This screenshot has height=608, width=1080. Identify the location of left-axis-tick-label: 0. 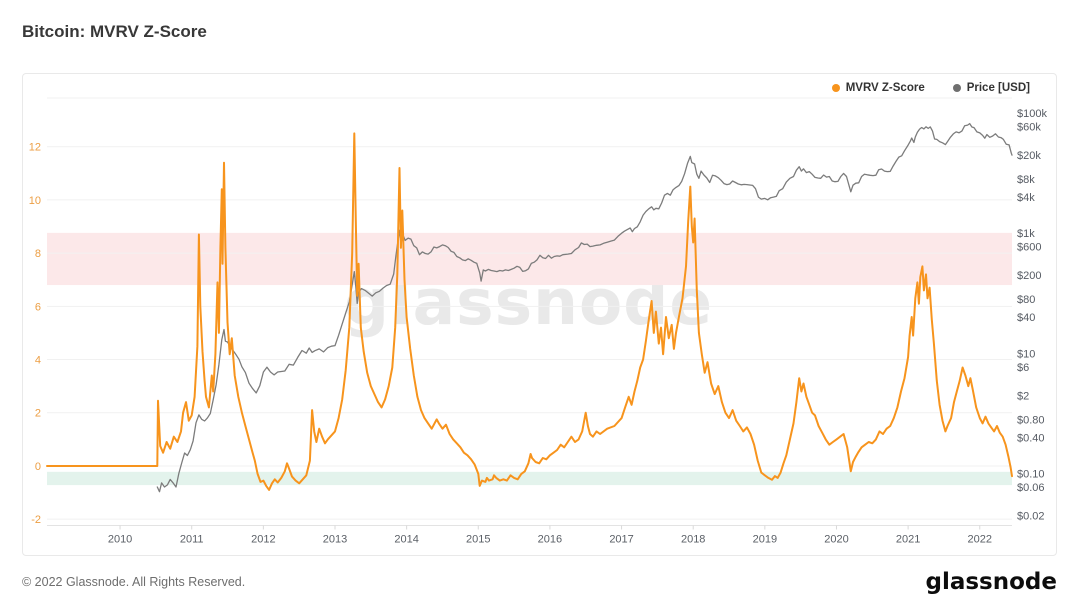
(38, 467).